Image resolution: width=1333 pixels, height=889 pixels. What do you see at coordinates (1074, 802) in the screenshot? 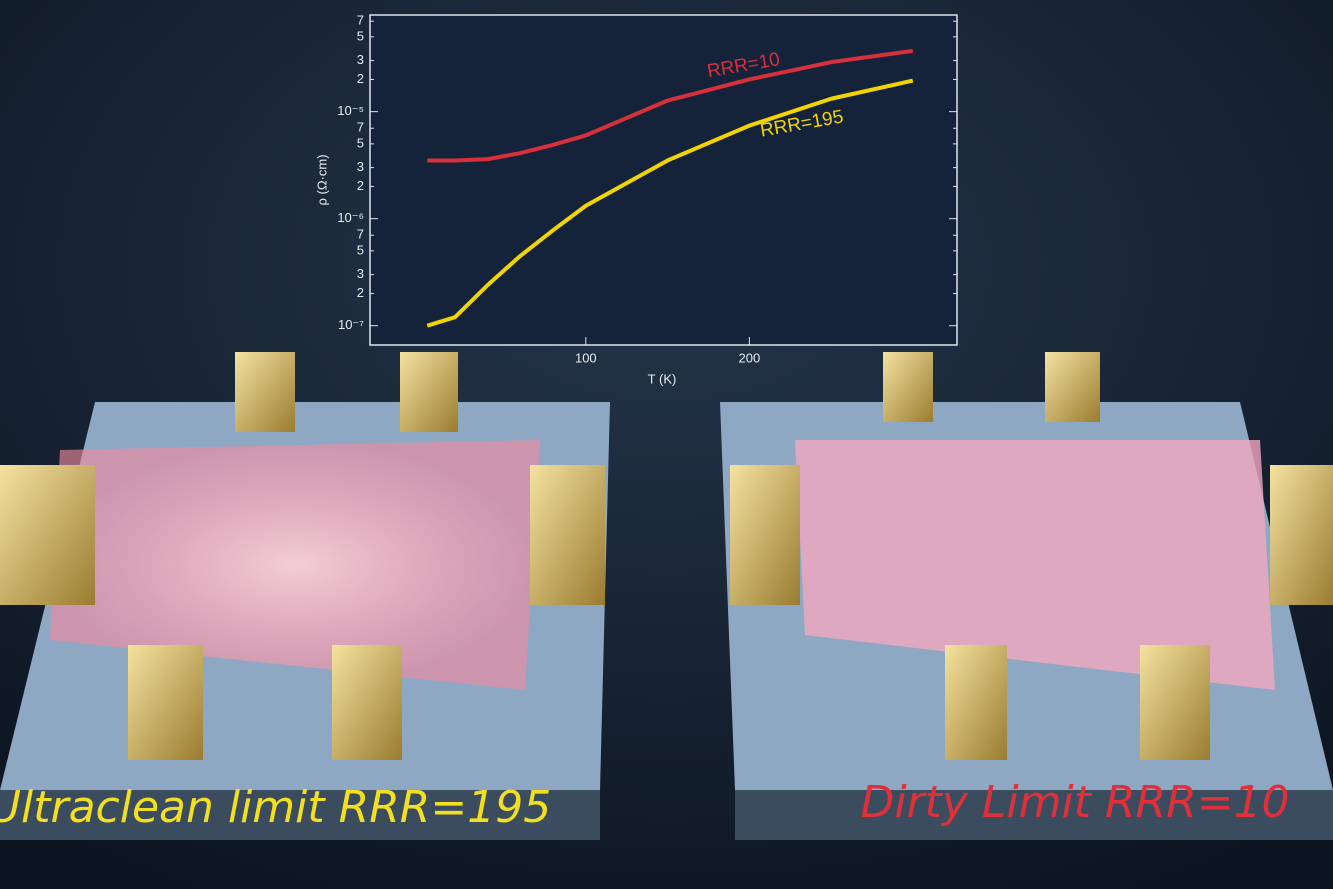
I see `caption: Dirty Limit RRR=10` at bounding box center [1074, 802].